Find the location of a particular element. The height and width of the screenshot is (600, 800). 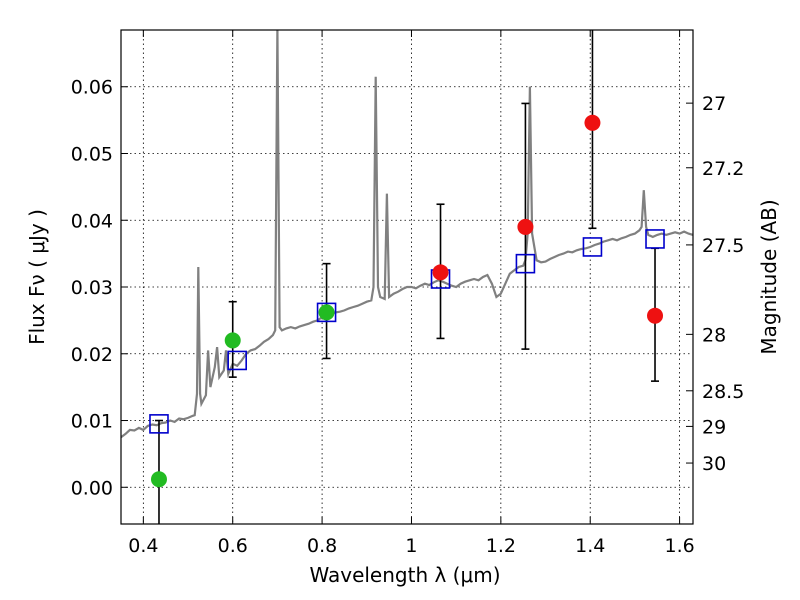

y-tick-label: 0.01 is located at coordinates (92, 422).